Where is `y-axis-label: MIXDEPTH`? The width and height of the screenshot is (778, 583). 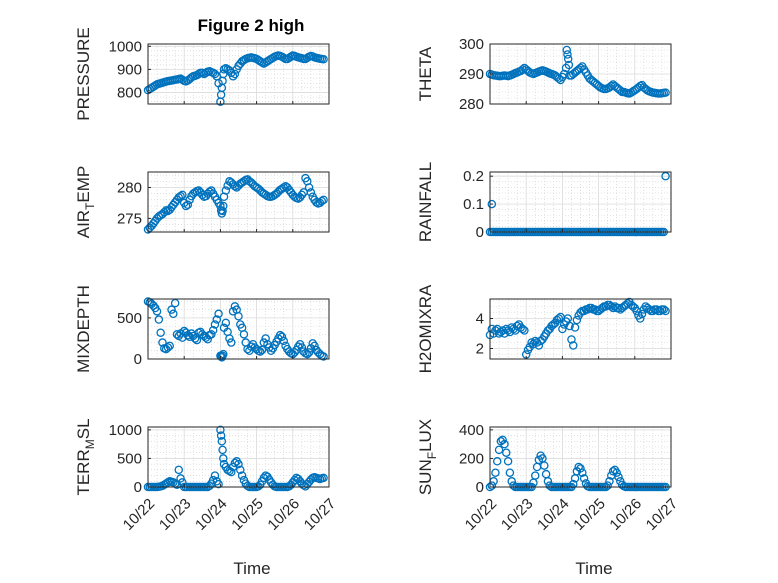
y-axis-label: MIXDEPTH is located at coordinates (83, 329).